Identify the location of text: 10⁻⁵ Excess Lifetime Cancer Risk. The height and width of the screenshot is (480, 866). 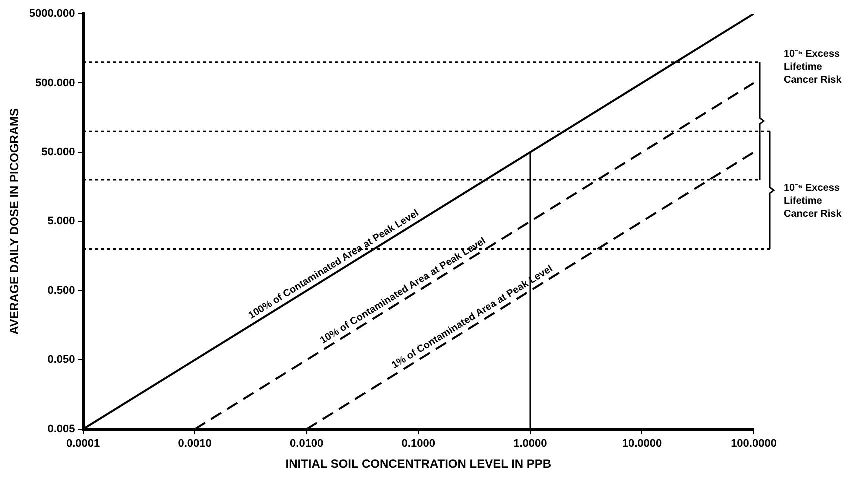
(813, 67).